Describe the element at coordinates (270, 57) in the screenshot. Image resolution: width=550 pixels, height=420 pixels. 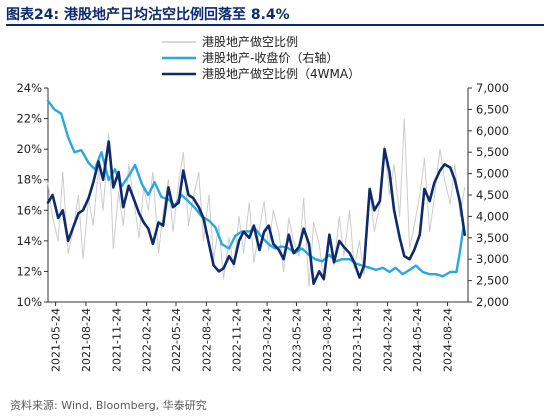
I see `legend-label-2: 港股地产-收盘价（右轴）` at that location.